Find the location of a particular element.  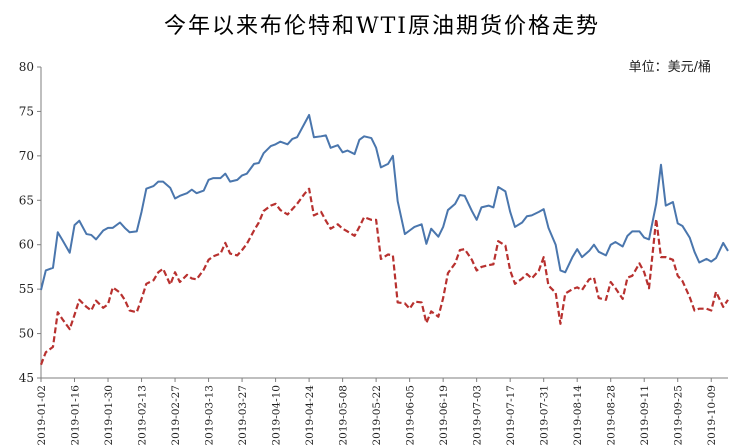

x-tick-label: 2019-02-13 is located at coordinates (143, 415).